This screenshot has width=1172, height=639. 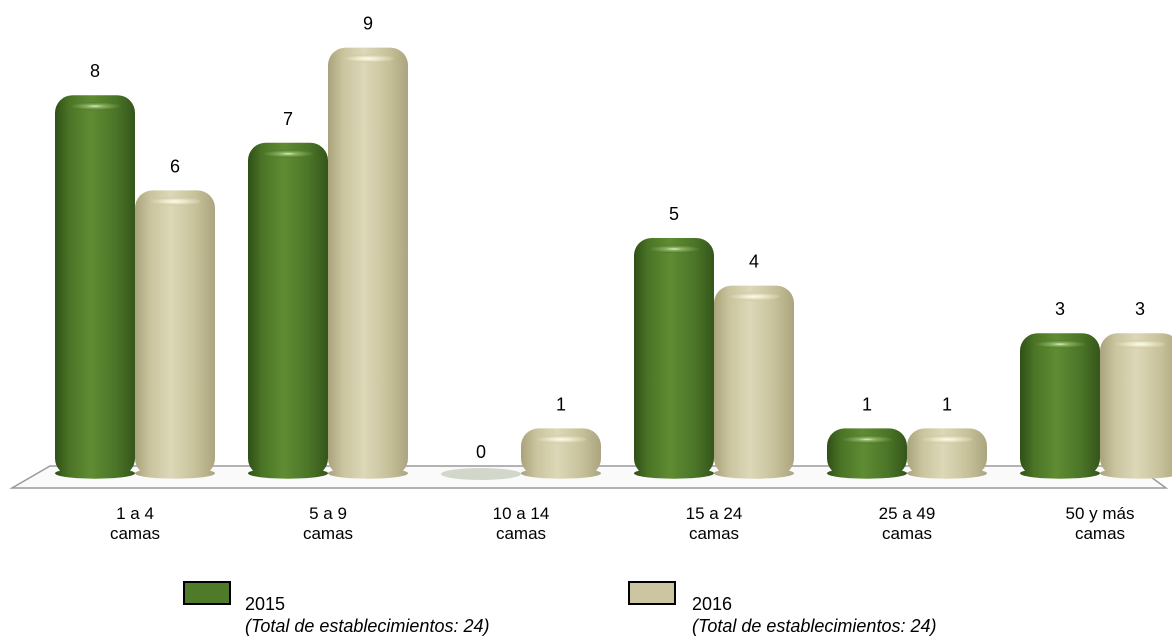 I want to click on bar-2015-1-body, so click(x=288, y=309).